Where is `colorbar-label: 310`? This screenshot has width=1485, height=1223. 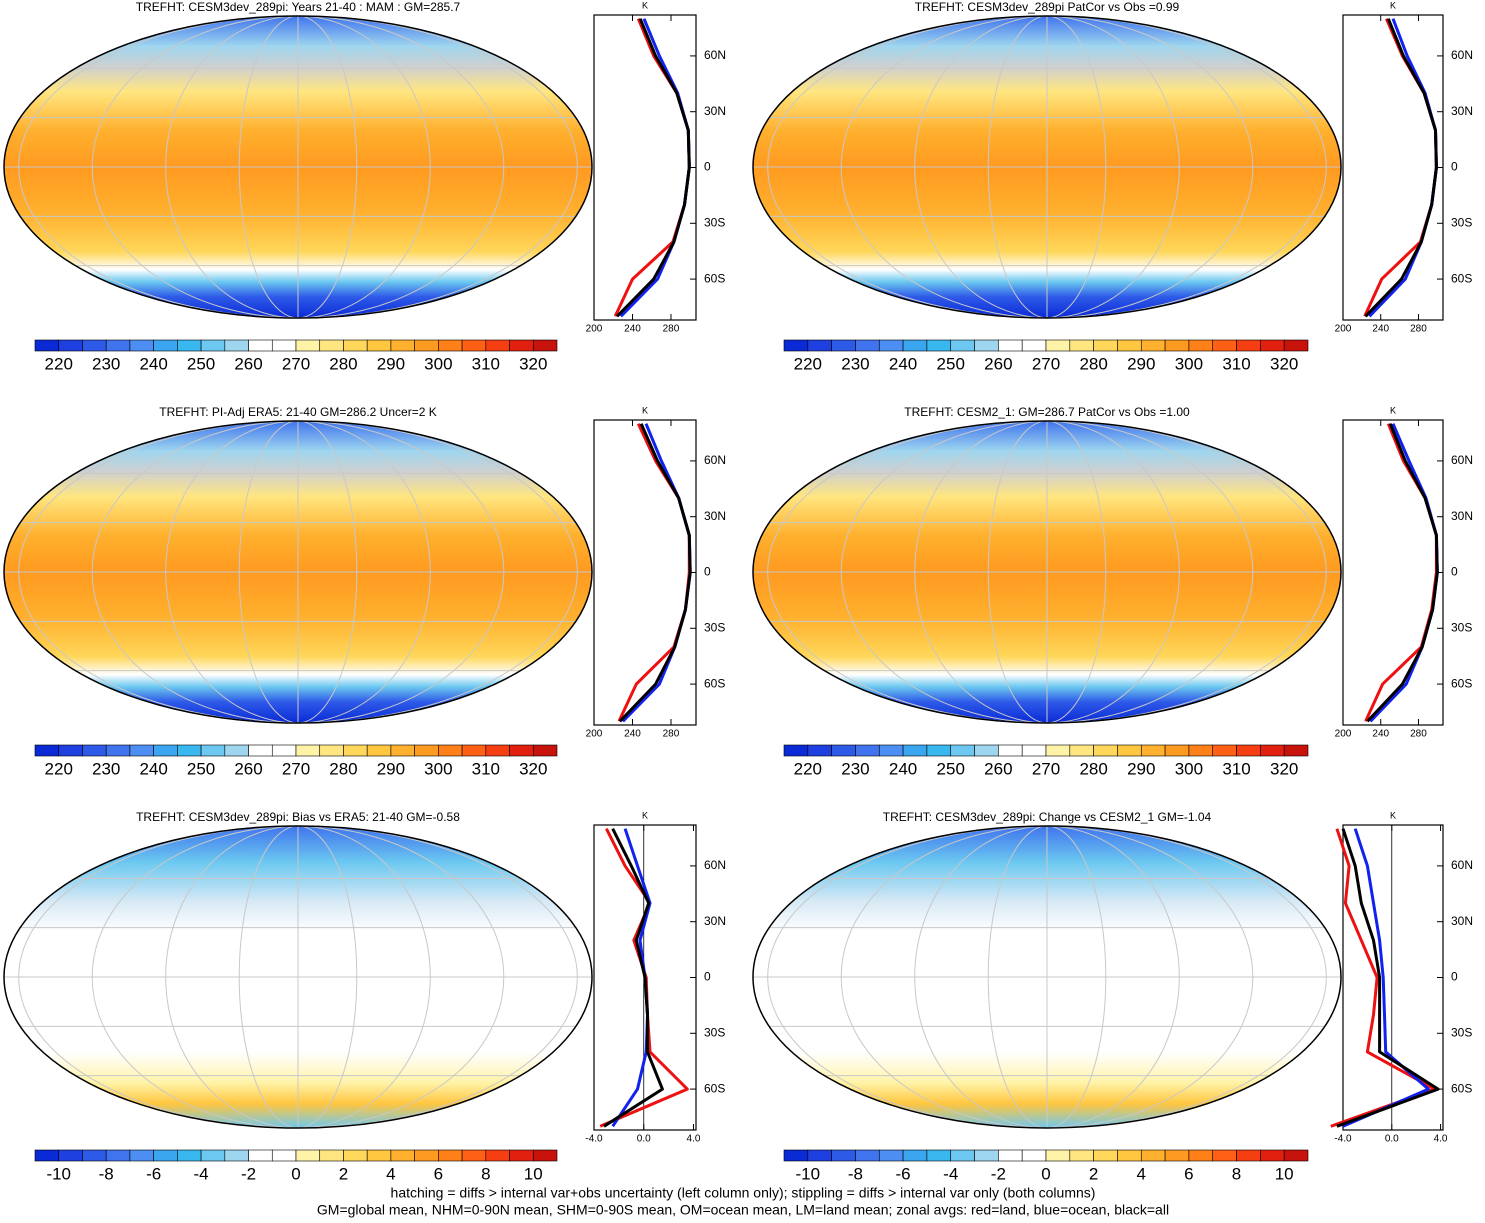
colorbar-label: 310 is located at coordinates (1236, 768).